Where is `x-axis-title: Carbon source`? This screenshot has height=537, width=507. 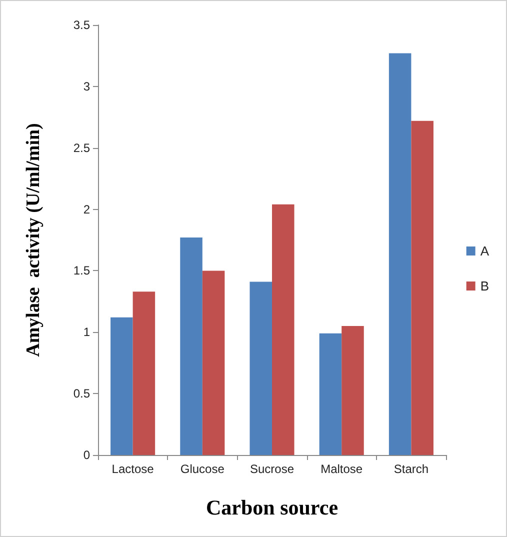
x-axis-title: Carbon source is located at coordinates (272, 508).